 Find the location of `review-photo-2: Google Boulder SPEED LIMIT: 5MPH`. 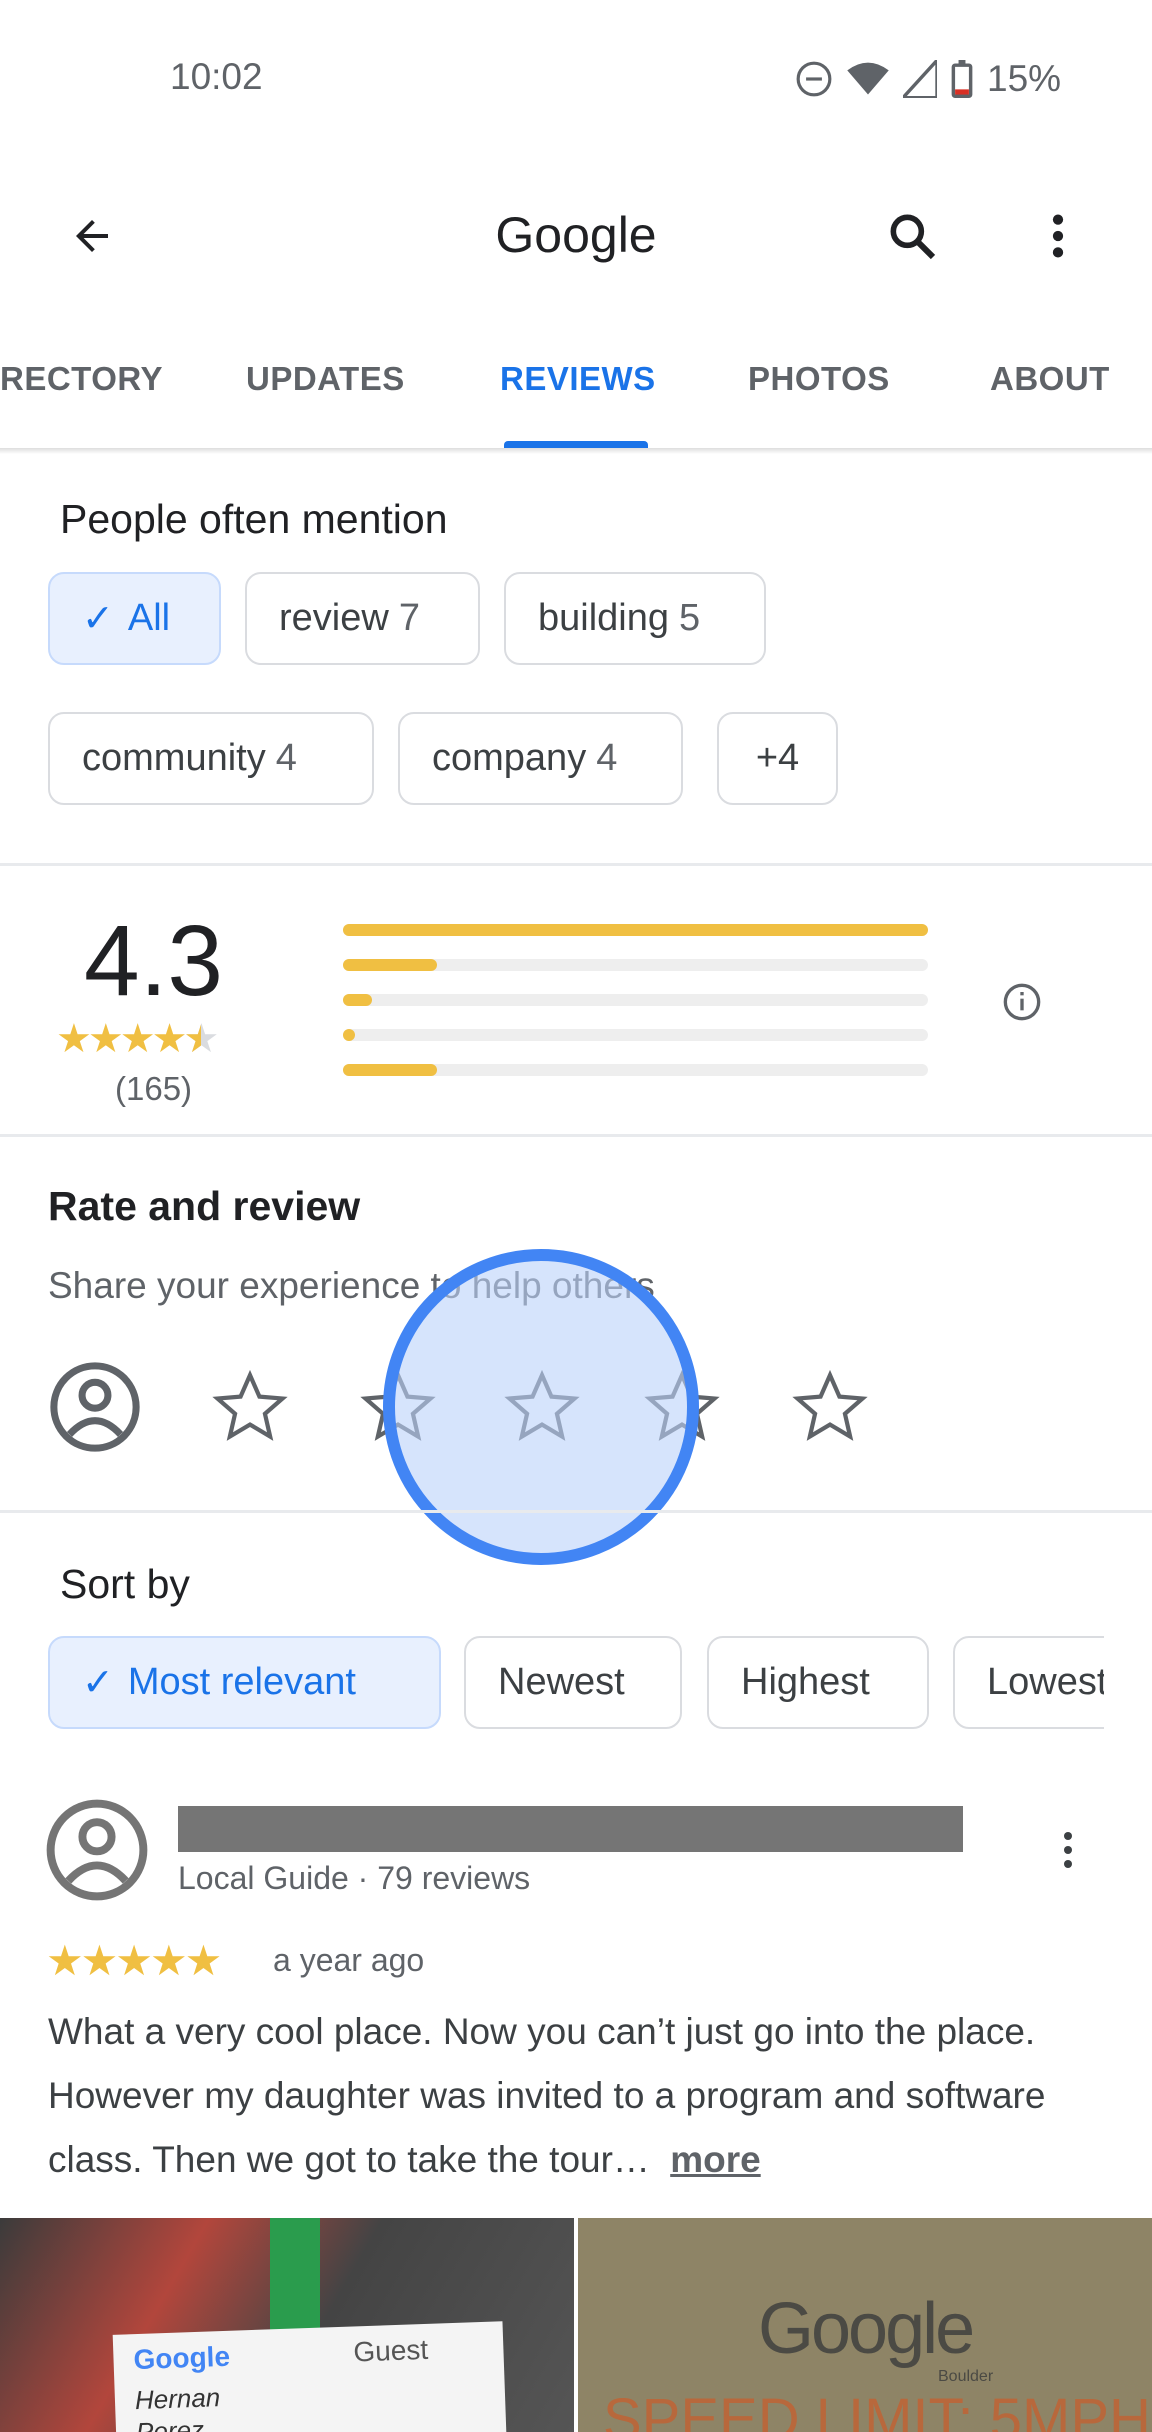

review-photo-2: Google Boulder SPEED LIMIT: 5MPH is located at coordinates (865, 2325).